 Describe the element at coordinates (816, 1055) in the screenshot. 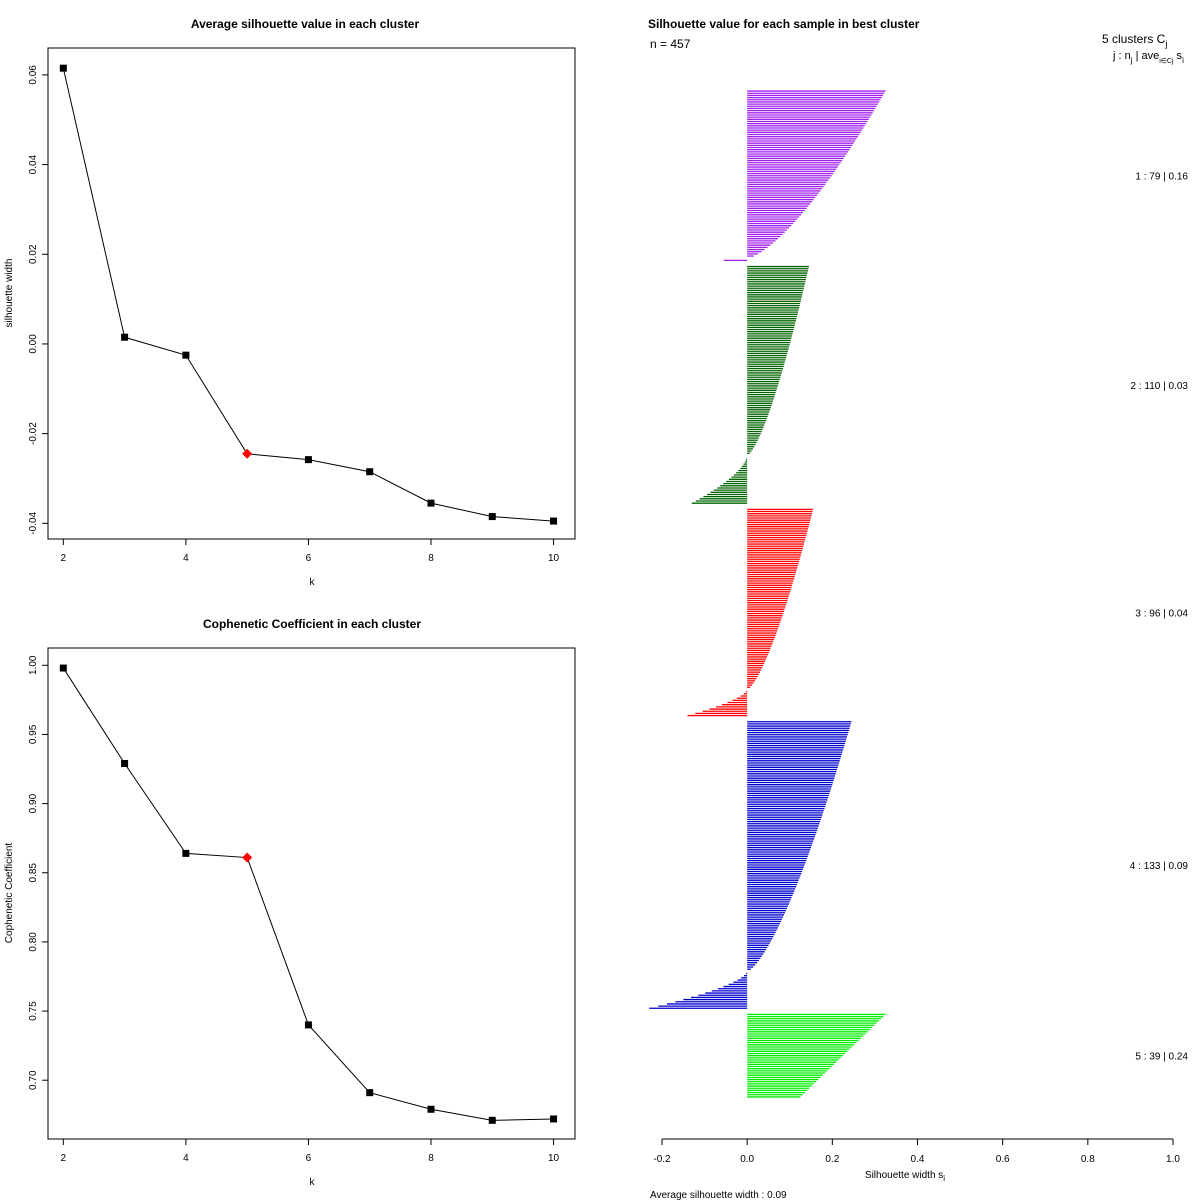

I see `cluster-5-bars` at that location.